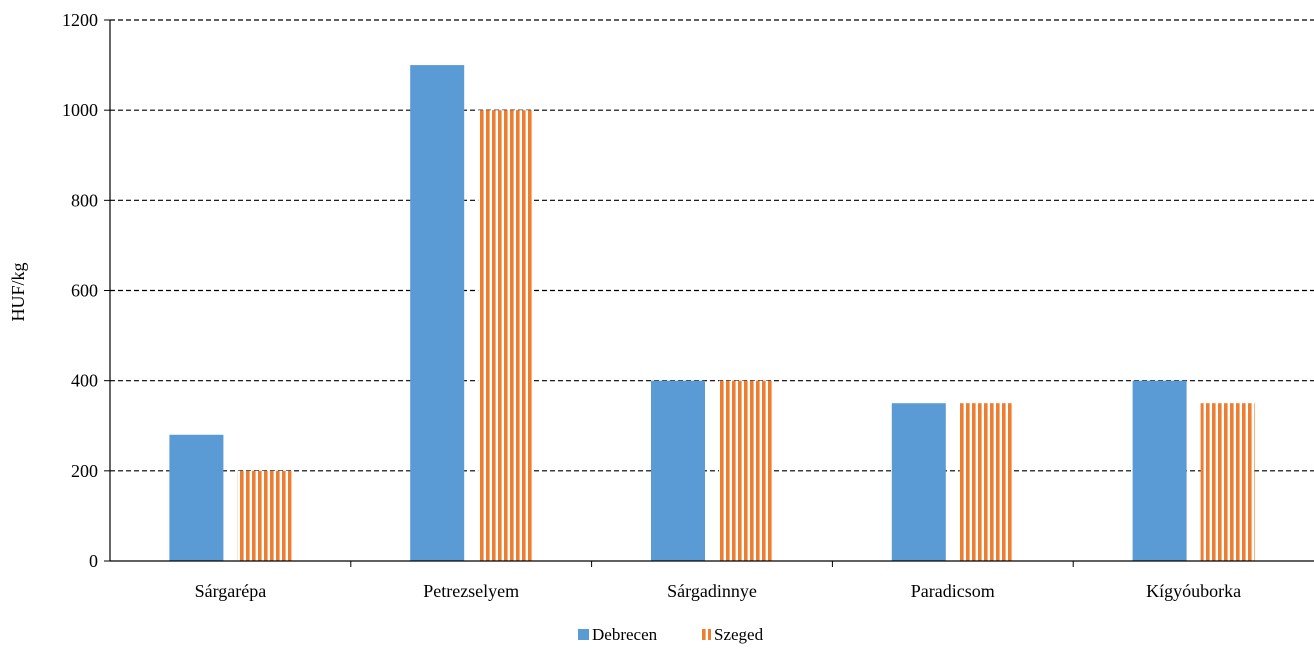 The height and width of the screenshot is (650, 1314). I want to click on y-tick-label: 0, so click(93, 561).